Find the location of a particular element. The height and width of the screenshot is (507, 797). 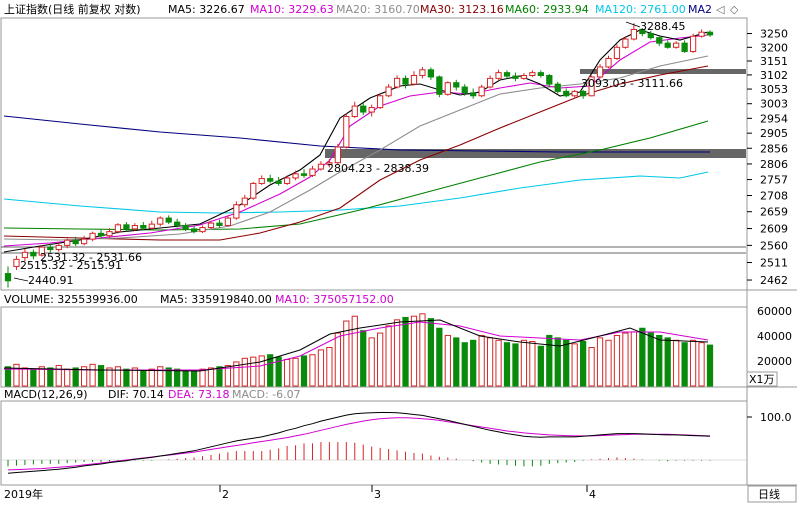

period-button is located at coordinates (772, 494).